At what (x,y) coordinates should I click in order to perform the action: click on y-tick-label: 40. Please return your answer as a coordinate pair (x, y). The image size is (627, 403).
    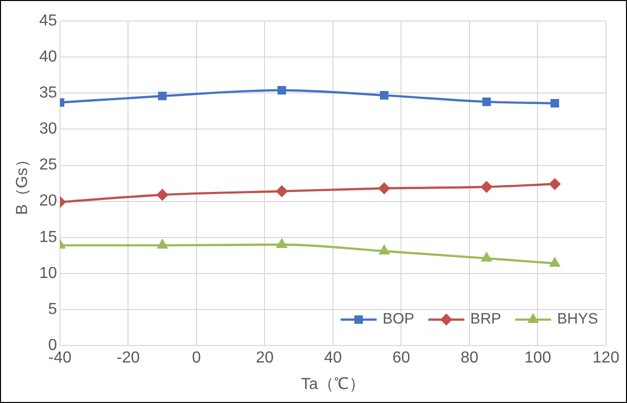
    Looking at the image, I should click on (48, 57).